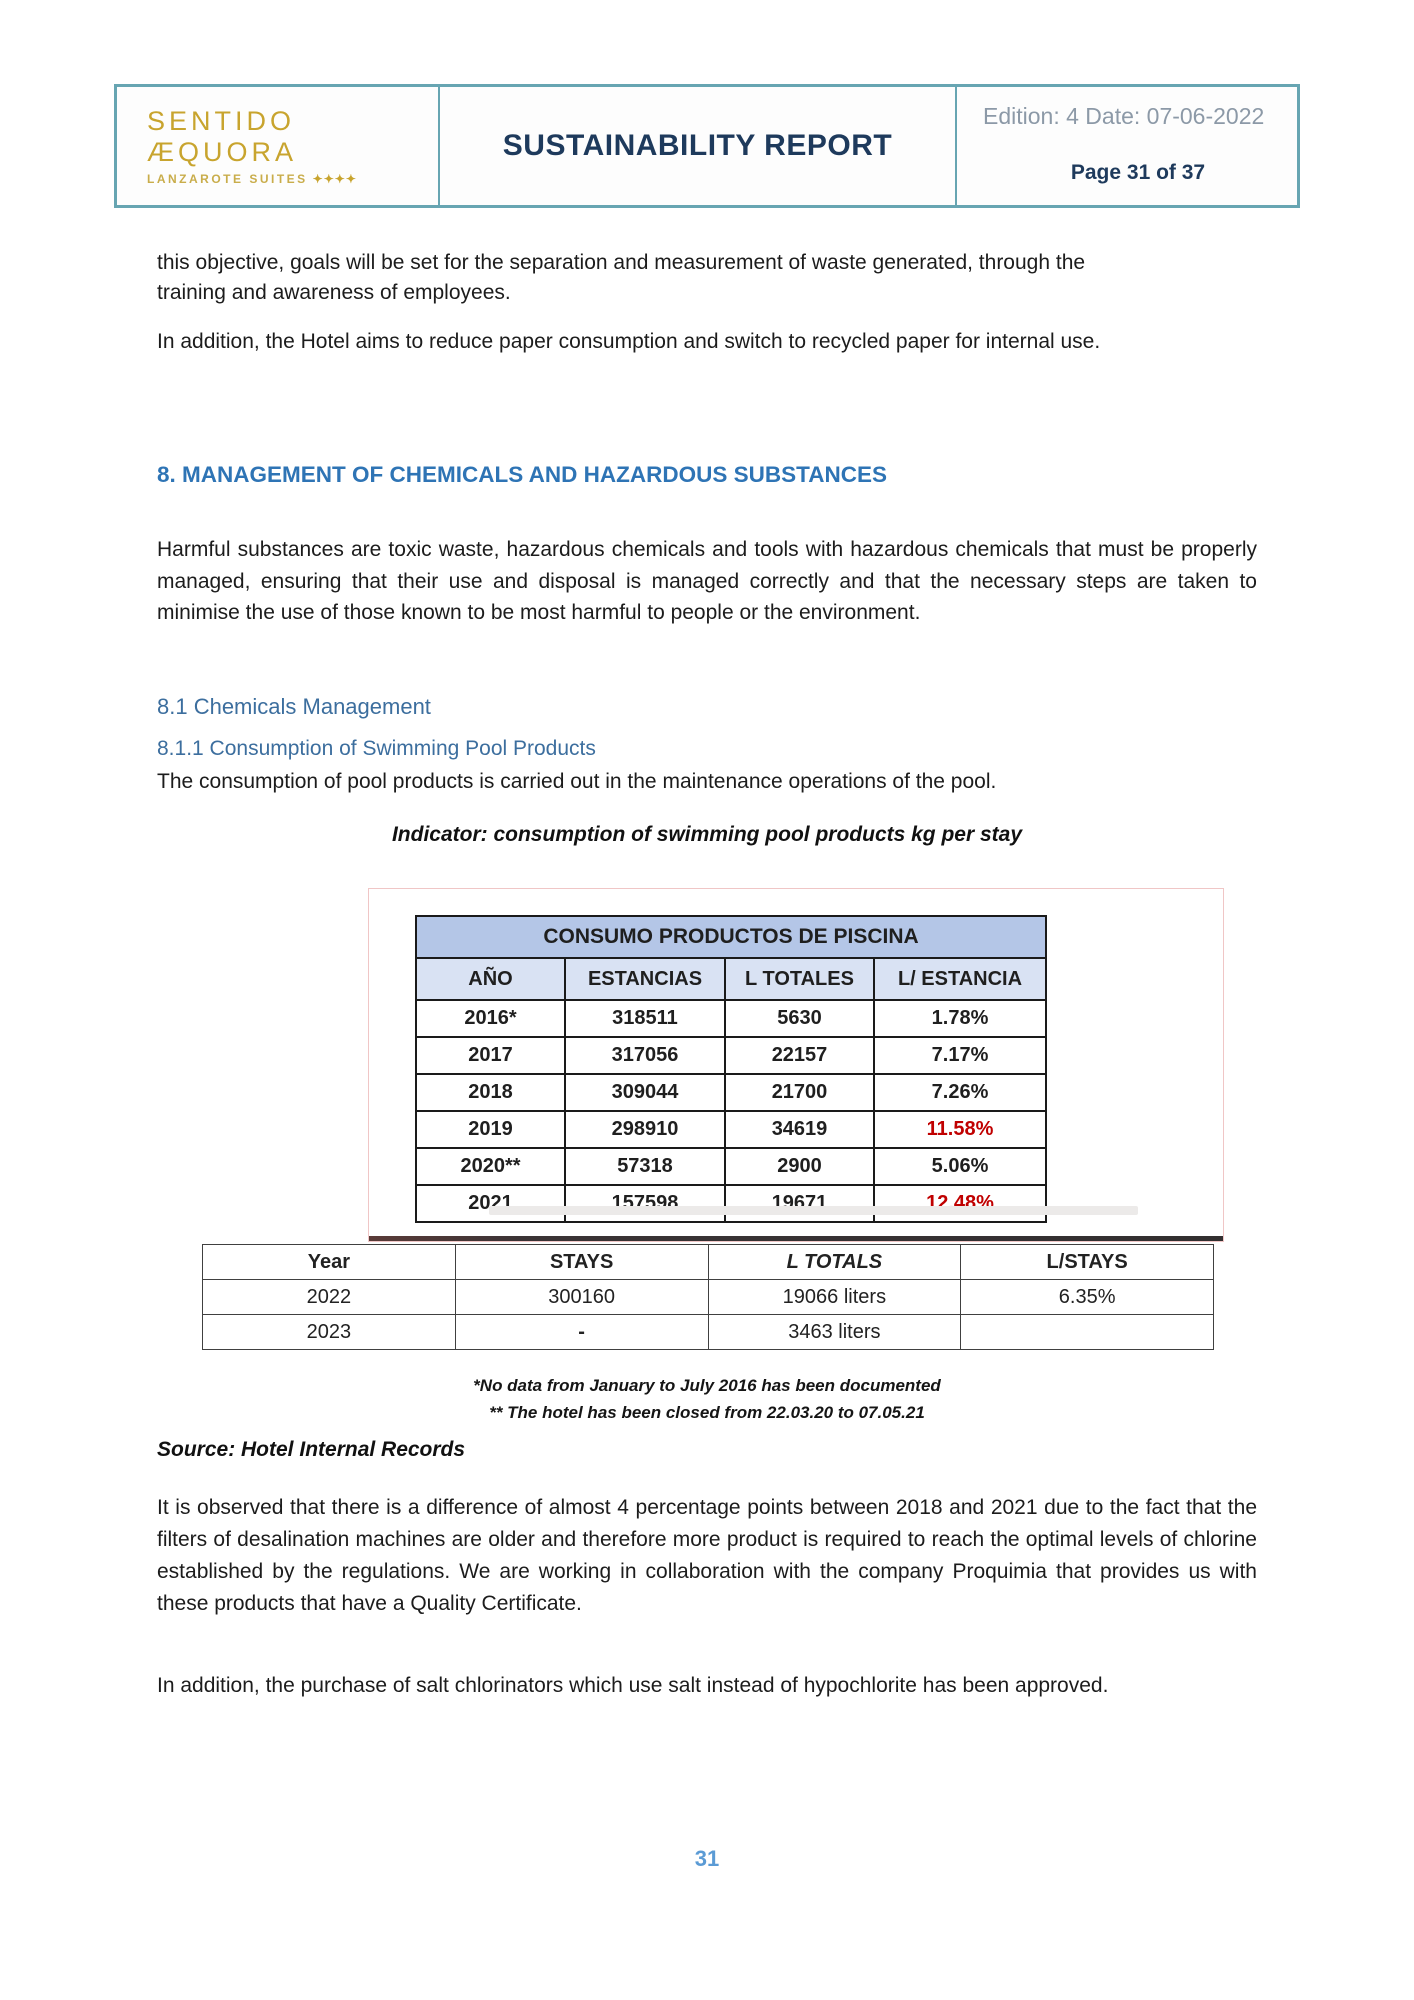  Describe the element at coordinates (707, 1858) in the screenshot. I see `page-number: 31` at that location.